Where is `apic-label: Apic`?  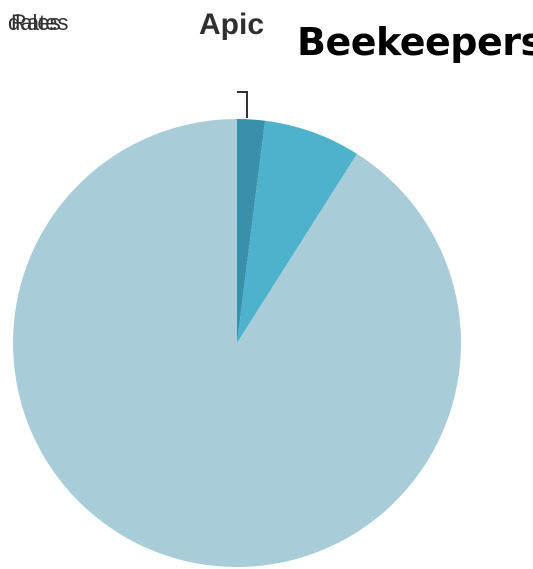
apic-label: Apic is located at coordinates (232, 24).